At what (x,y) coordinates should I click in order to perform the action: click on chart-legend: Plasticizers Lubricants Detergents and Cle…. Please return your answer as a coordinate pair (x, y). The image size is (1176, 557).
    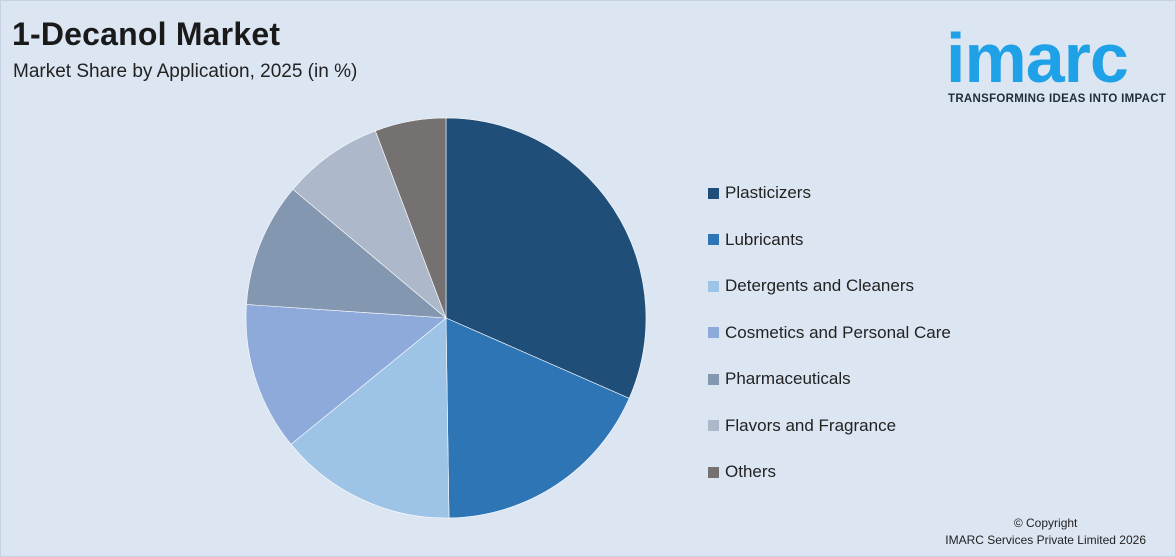
    Looking at the image, I should click on (829, 333).